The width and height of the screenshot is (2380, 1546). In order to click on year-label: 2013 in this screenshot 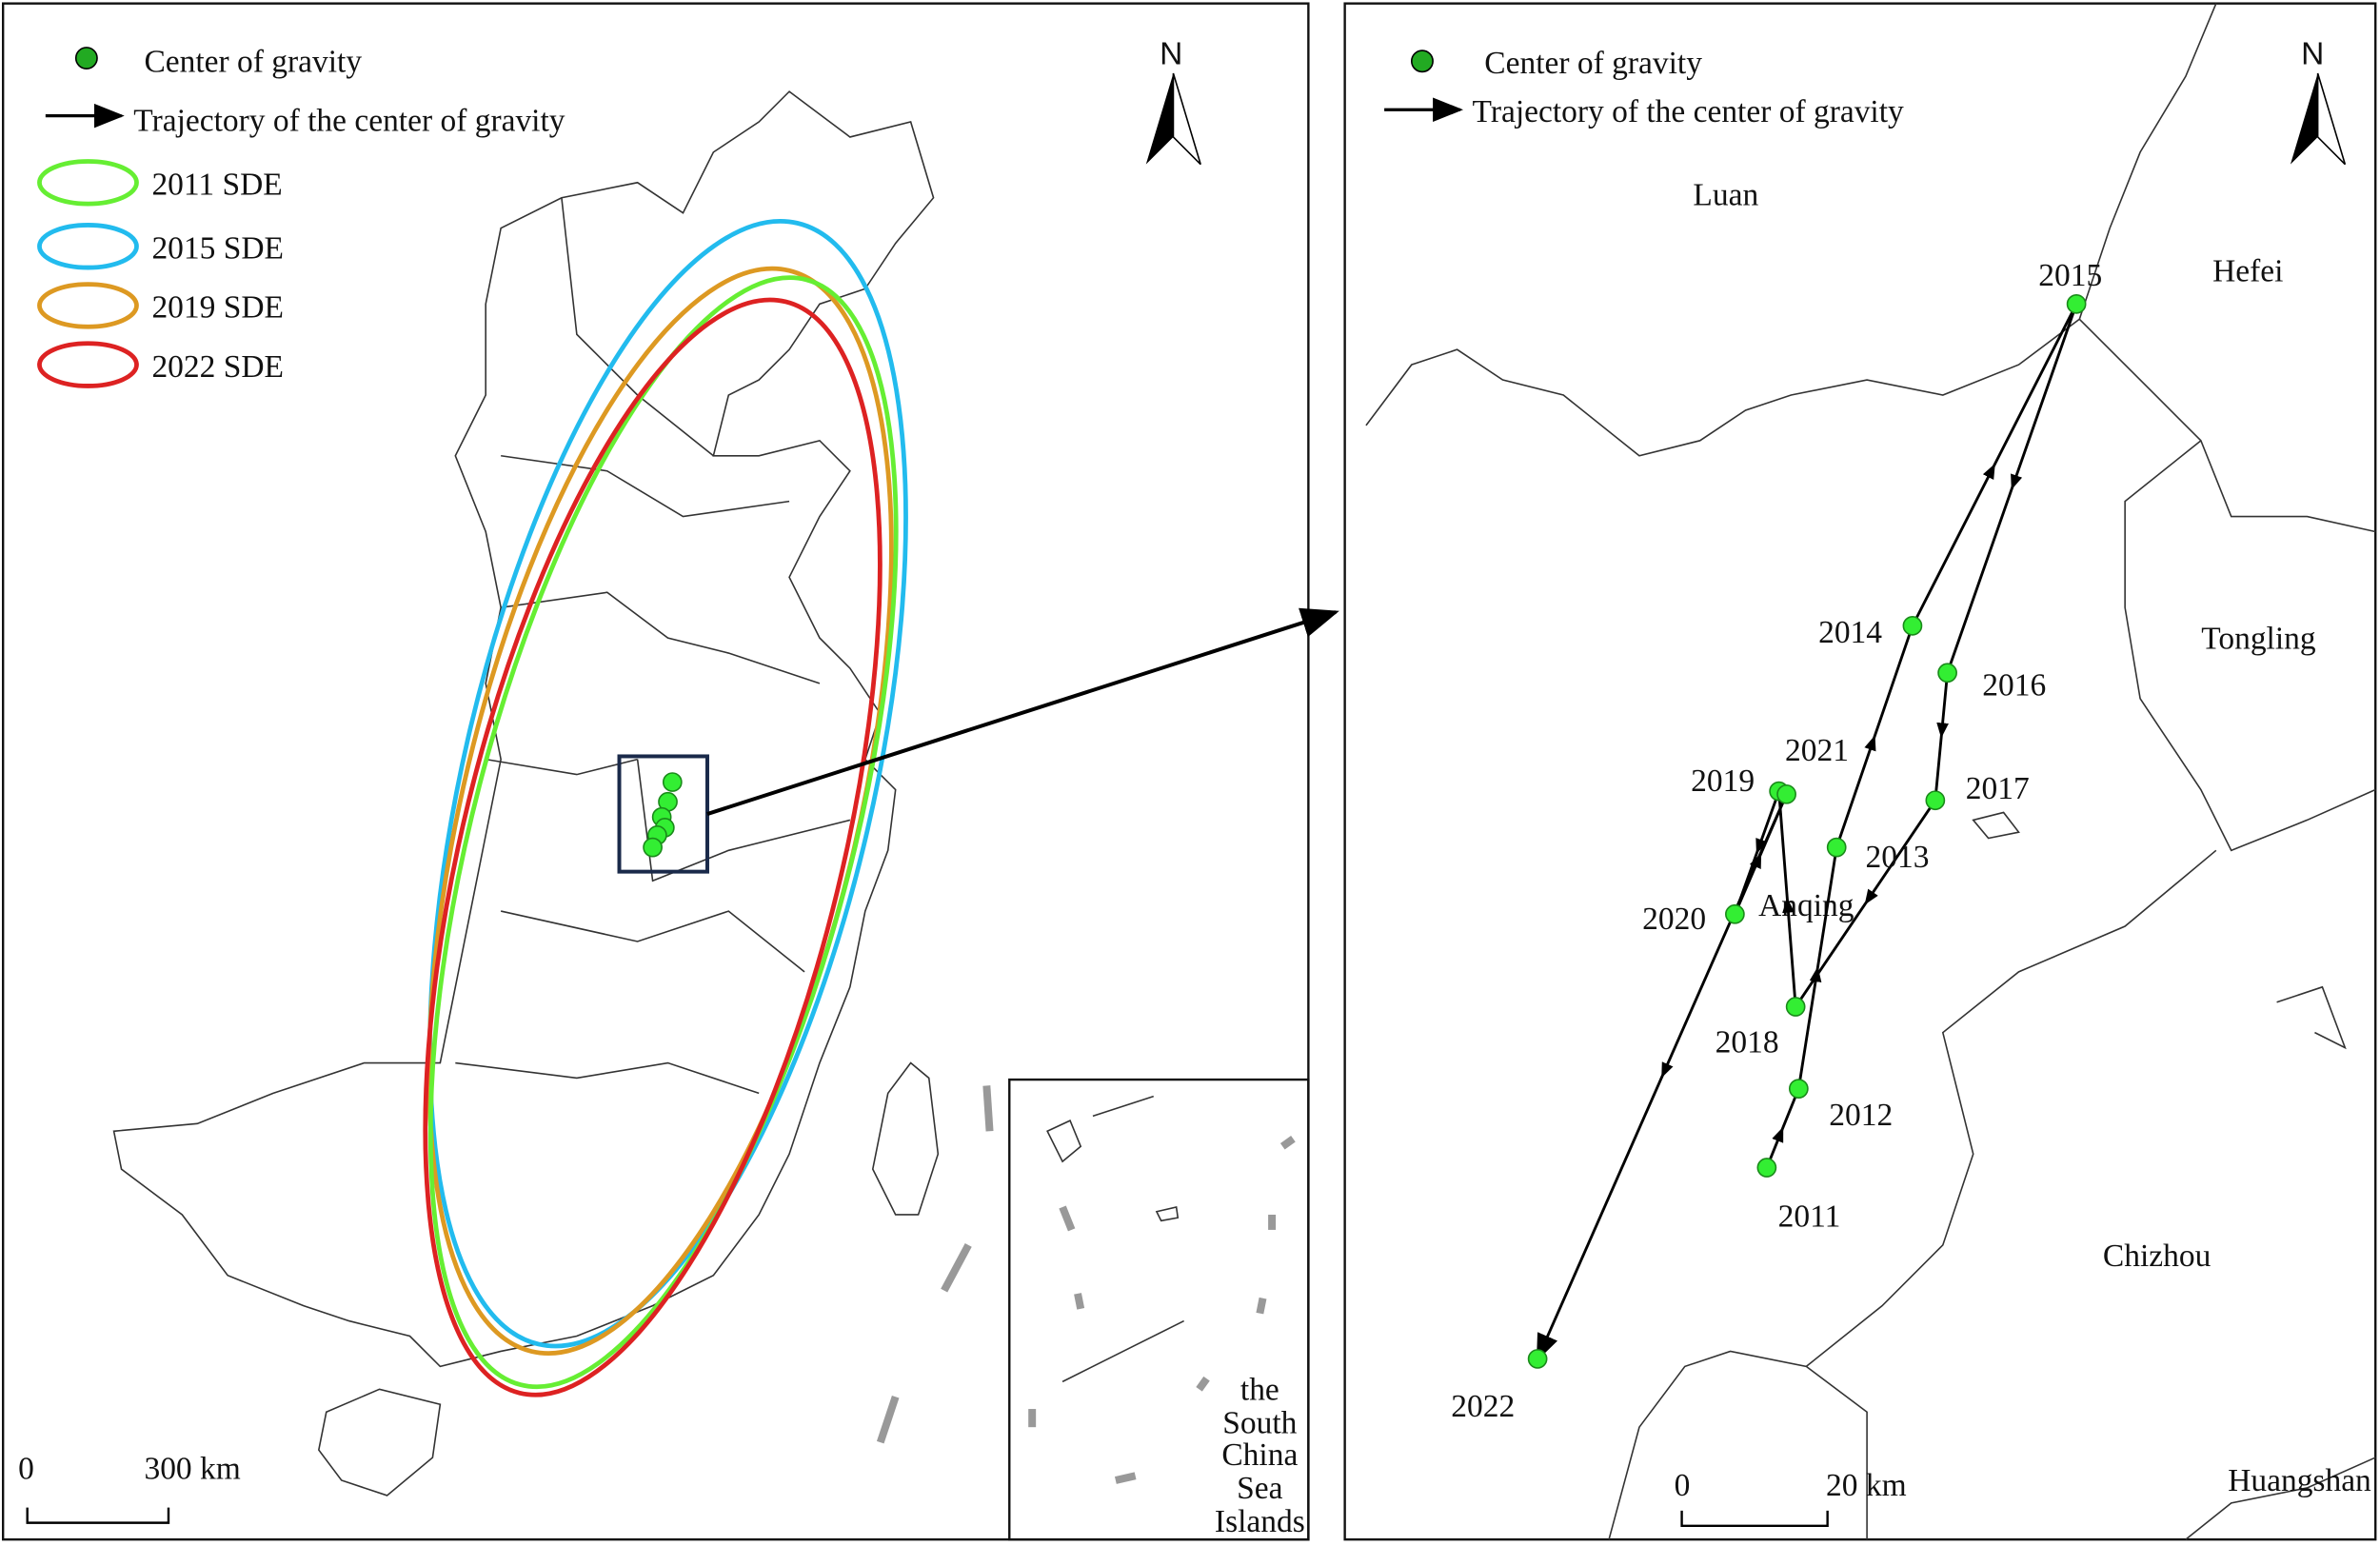, I will do `click(1898, 857)`.